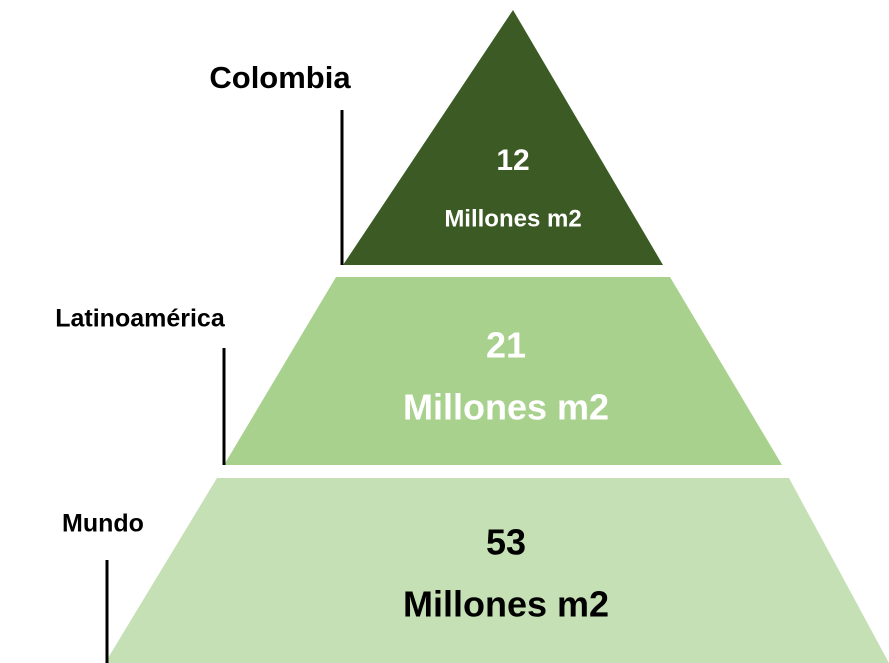 This screenshot has width=889, height=663. Describe the element at coordinates (506, 345) in the screenshot. I see `level-value: 21` at that location.